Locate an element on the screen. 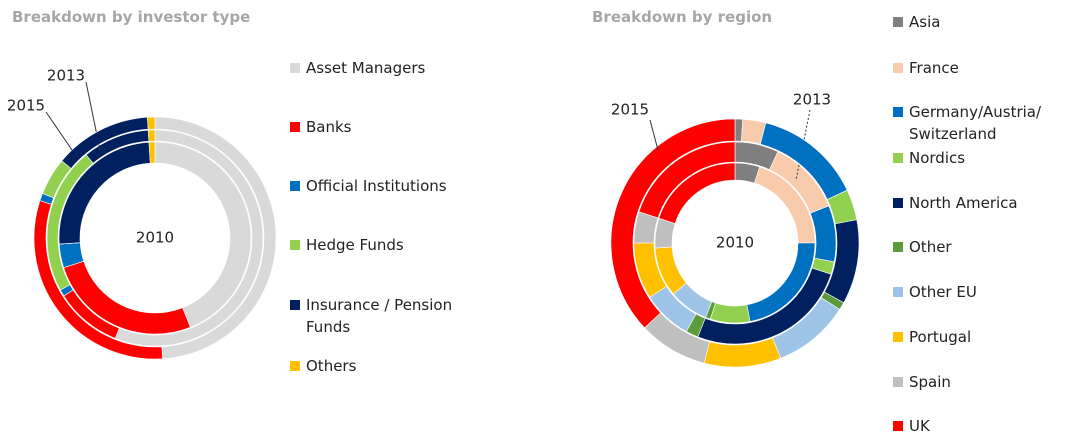 This screenshot has width=1068, height=437. legend-label: Spain is located at coordinates (930, 382).